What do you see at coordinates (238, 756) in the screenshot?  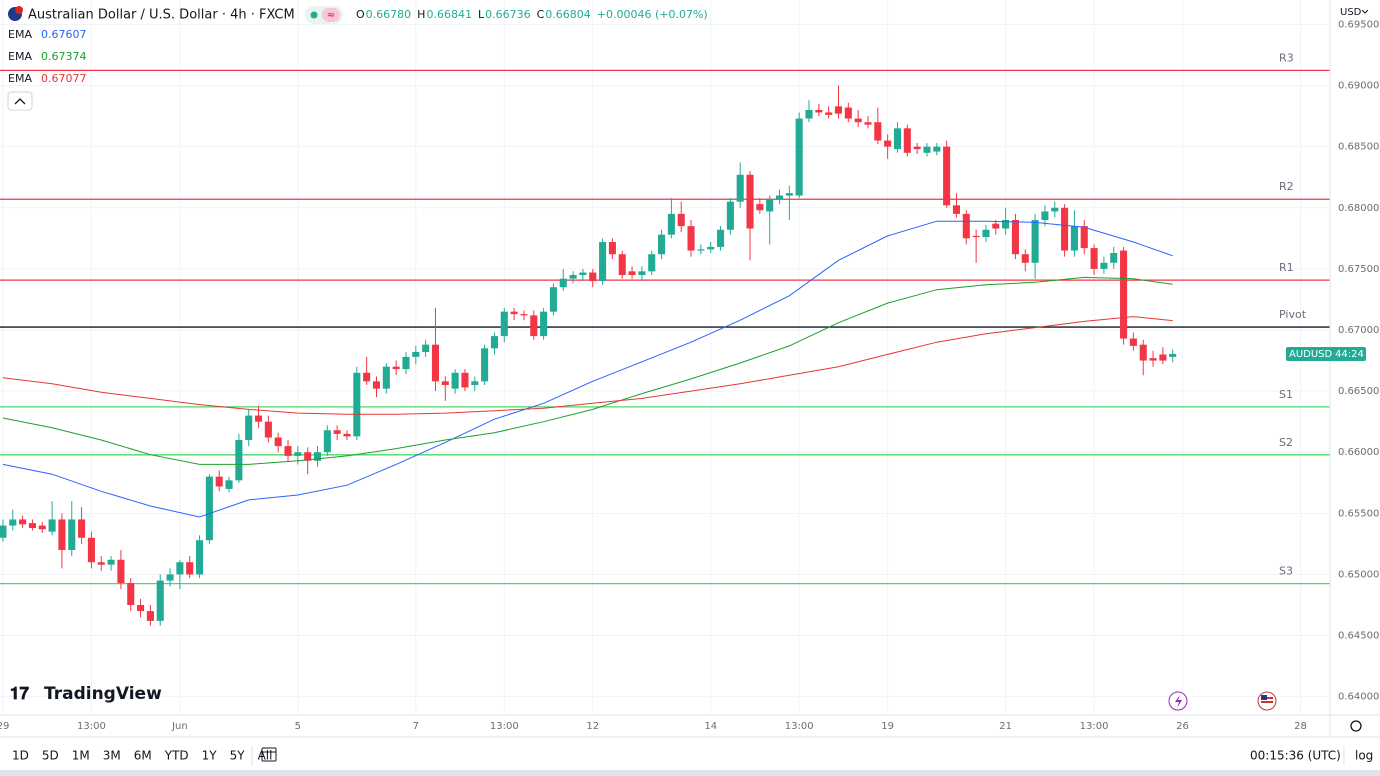 I see `range-button: 5Y` at bounding box center [238, 756].